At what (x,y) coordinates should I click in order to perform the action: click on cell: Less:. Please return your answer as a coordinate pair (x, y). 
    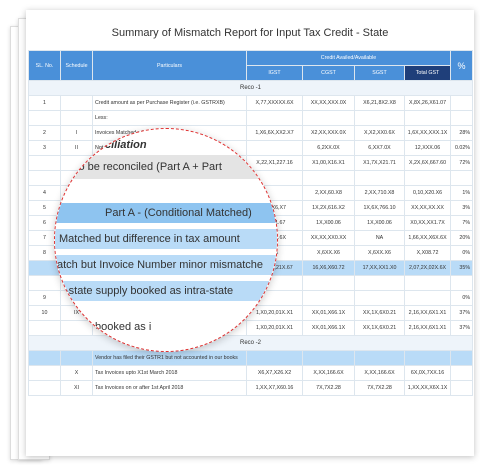
    Looking at the image, I should click on (169, 118).